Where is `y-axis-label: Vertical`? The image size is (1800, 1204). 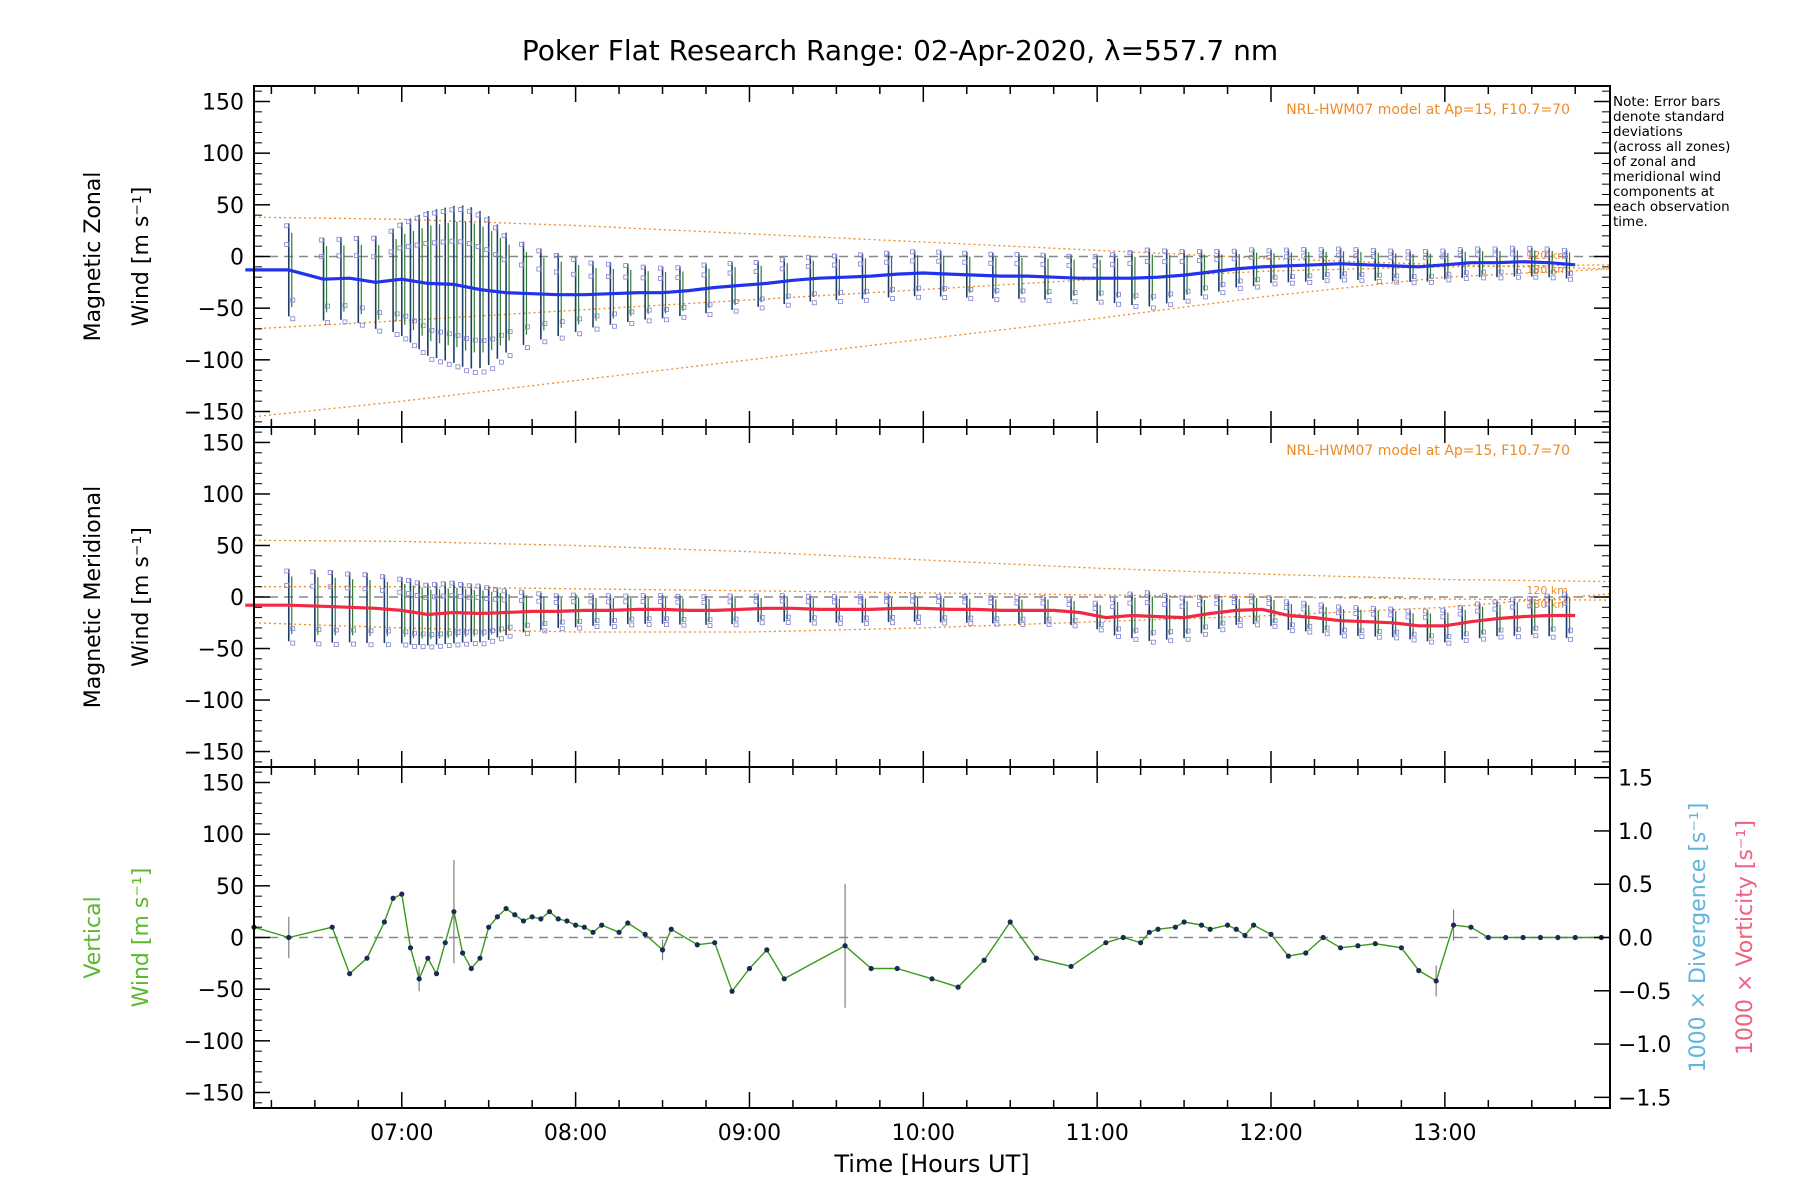 y-axis-label: Vertical is located at coordinates (93, 937).